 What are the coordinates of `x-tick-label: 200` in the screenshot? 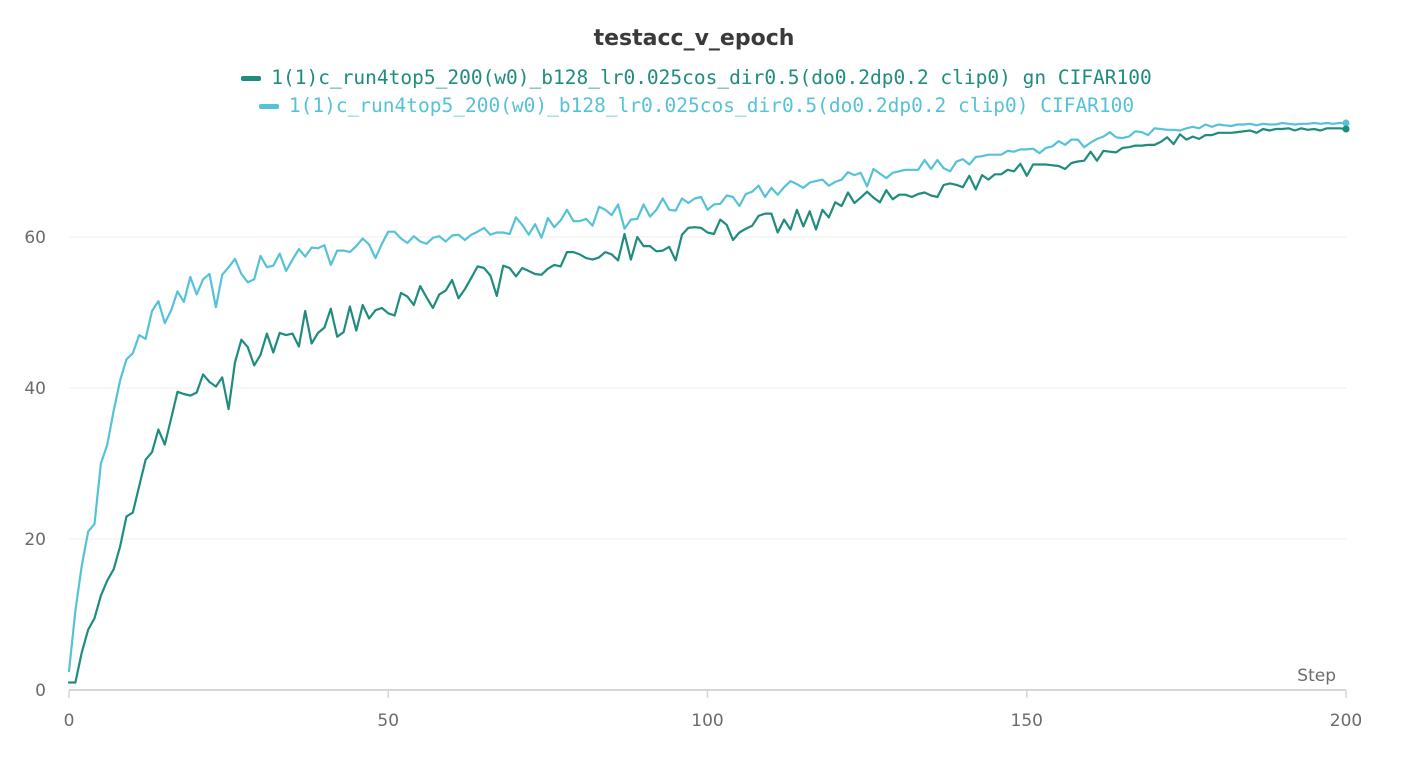 It's located at (1346, 721).